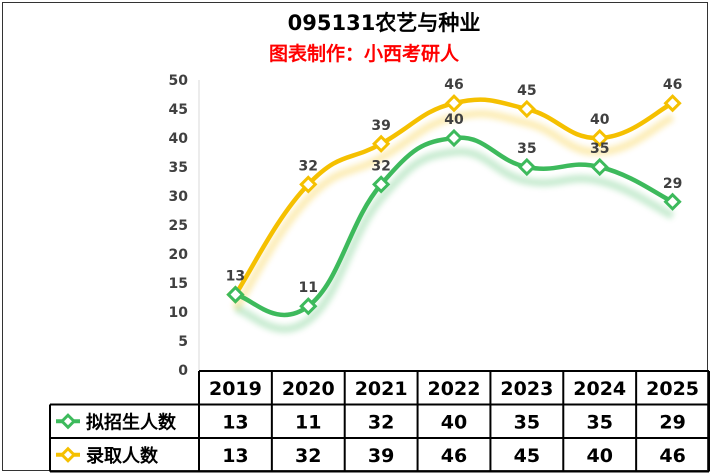  I want to click on legend-label: 拟招生人数, so click(131, 422).